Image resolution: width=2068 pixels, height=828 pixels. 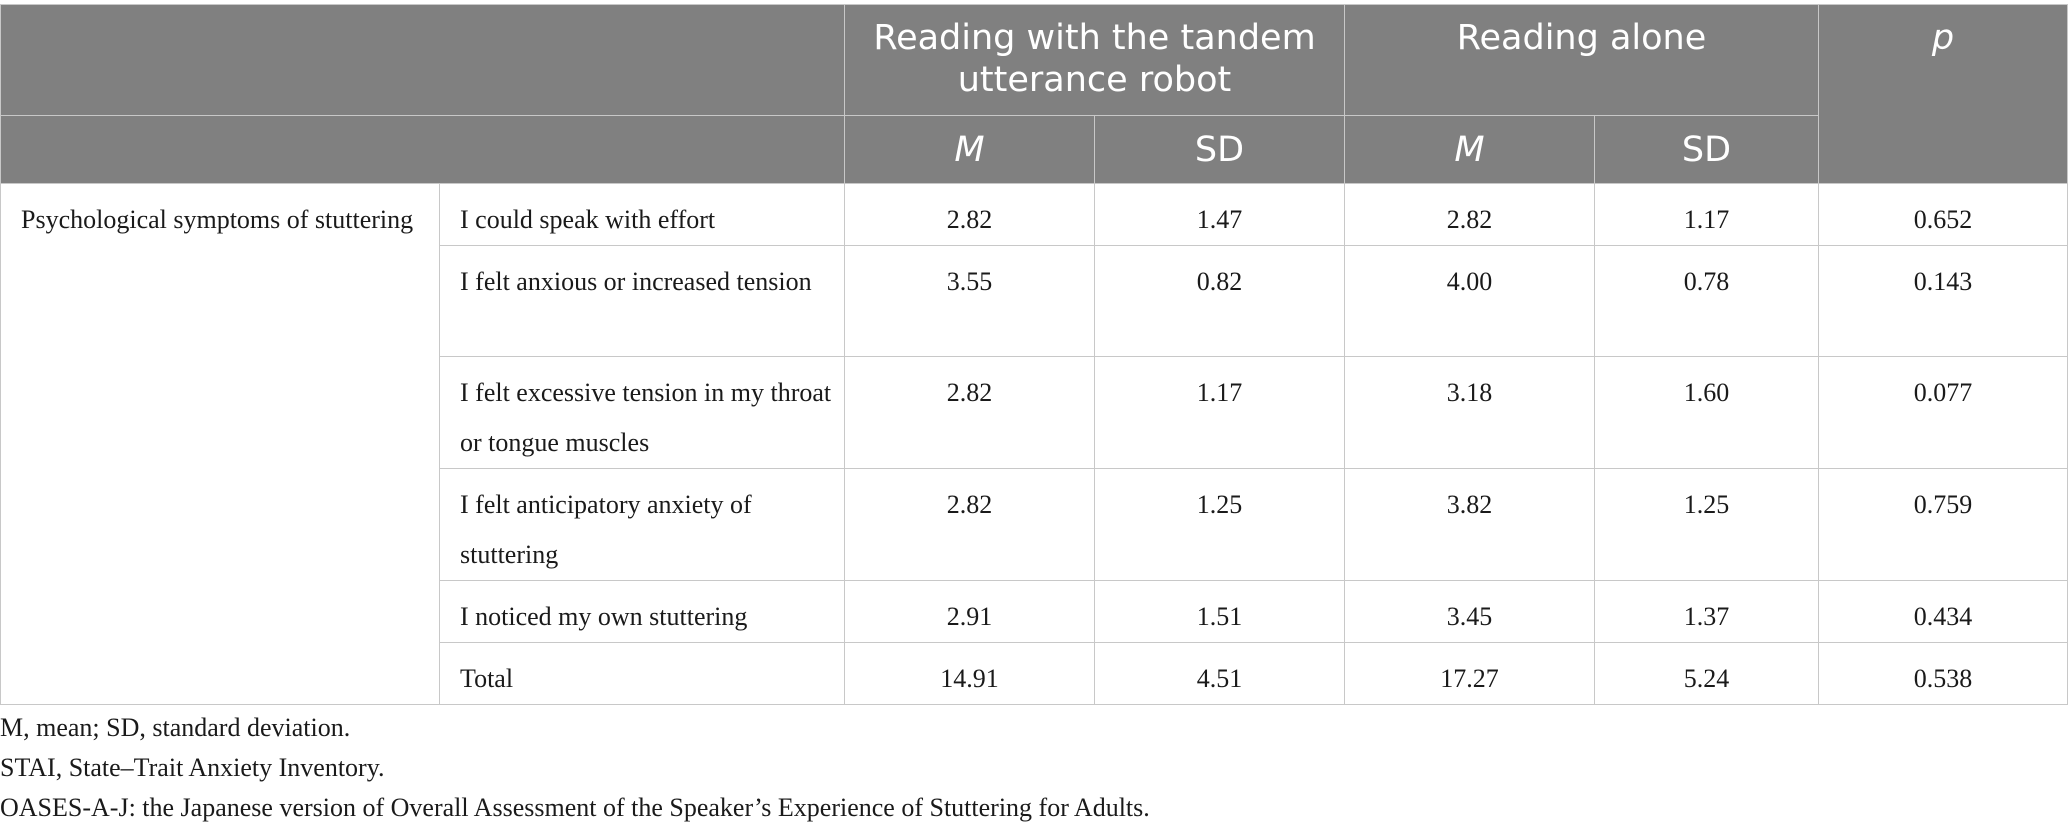 I want to click on robot-sd-cell: 1.47, so click(x=1219, y=214).